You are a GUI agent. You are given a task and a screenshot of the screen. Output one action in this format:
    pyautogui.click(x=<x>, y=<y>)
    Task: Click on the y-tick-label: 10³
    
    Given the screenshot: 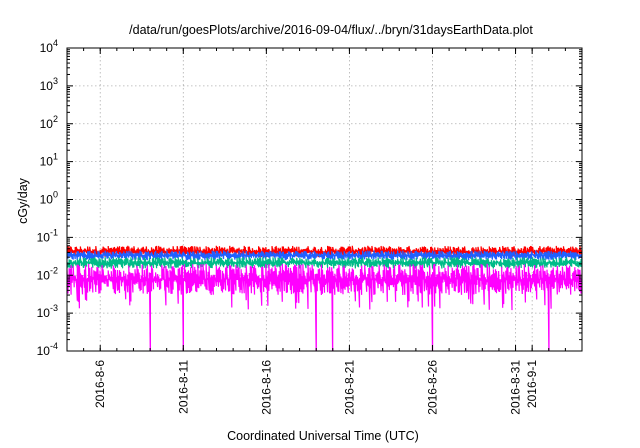 What is the action you would take?
    pyautogui.click(x=49, y=84)
    